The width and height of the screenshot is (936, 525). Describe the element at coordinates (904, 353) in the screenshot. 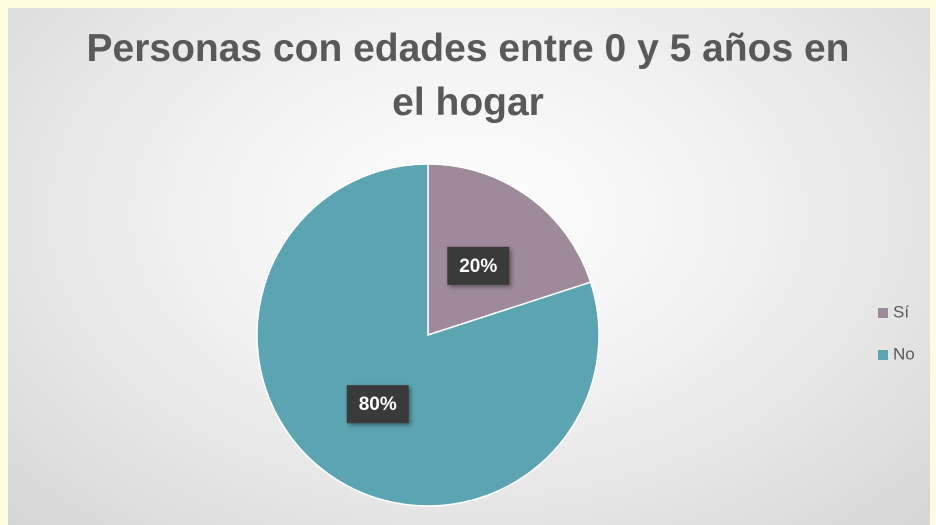

I see `legend-label: No` at that location.